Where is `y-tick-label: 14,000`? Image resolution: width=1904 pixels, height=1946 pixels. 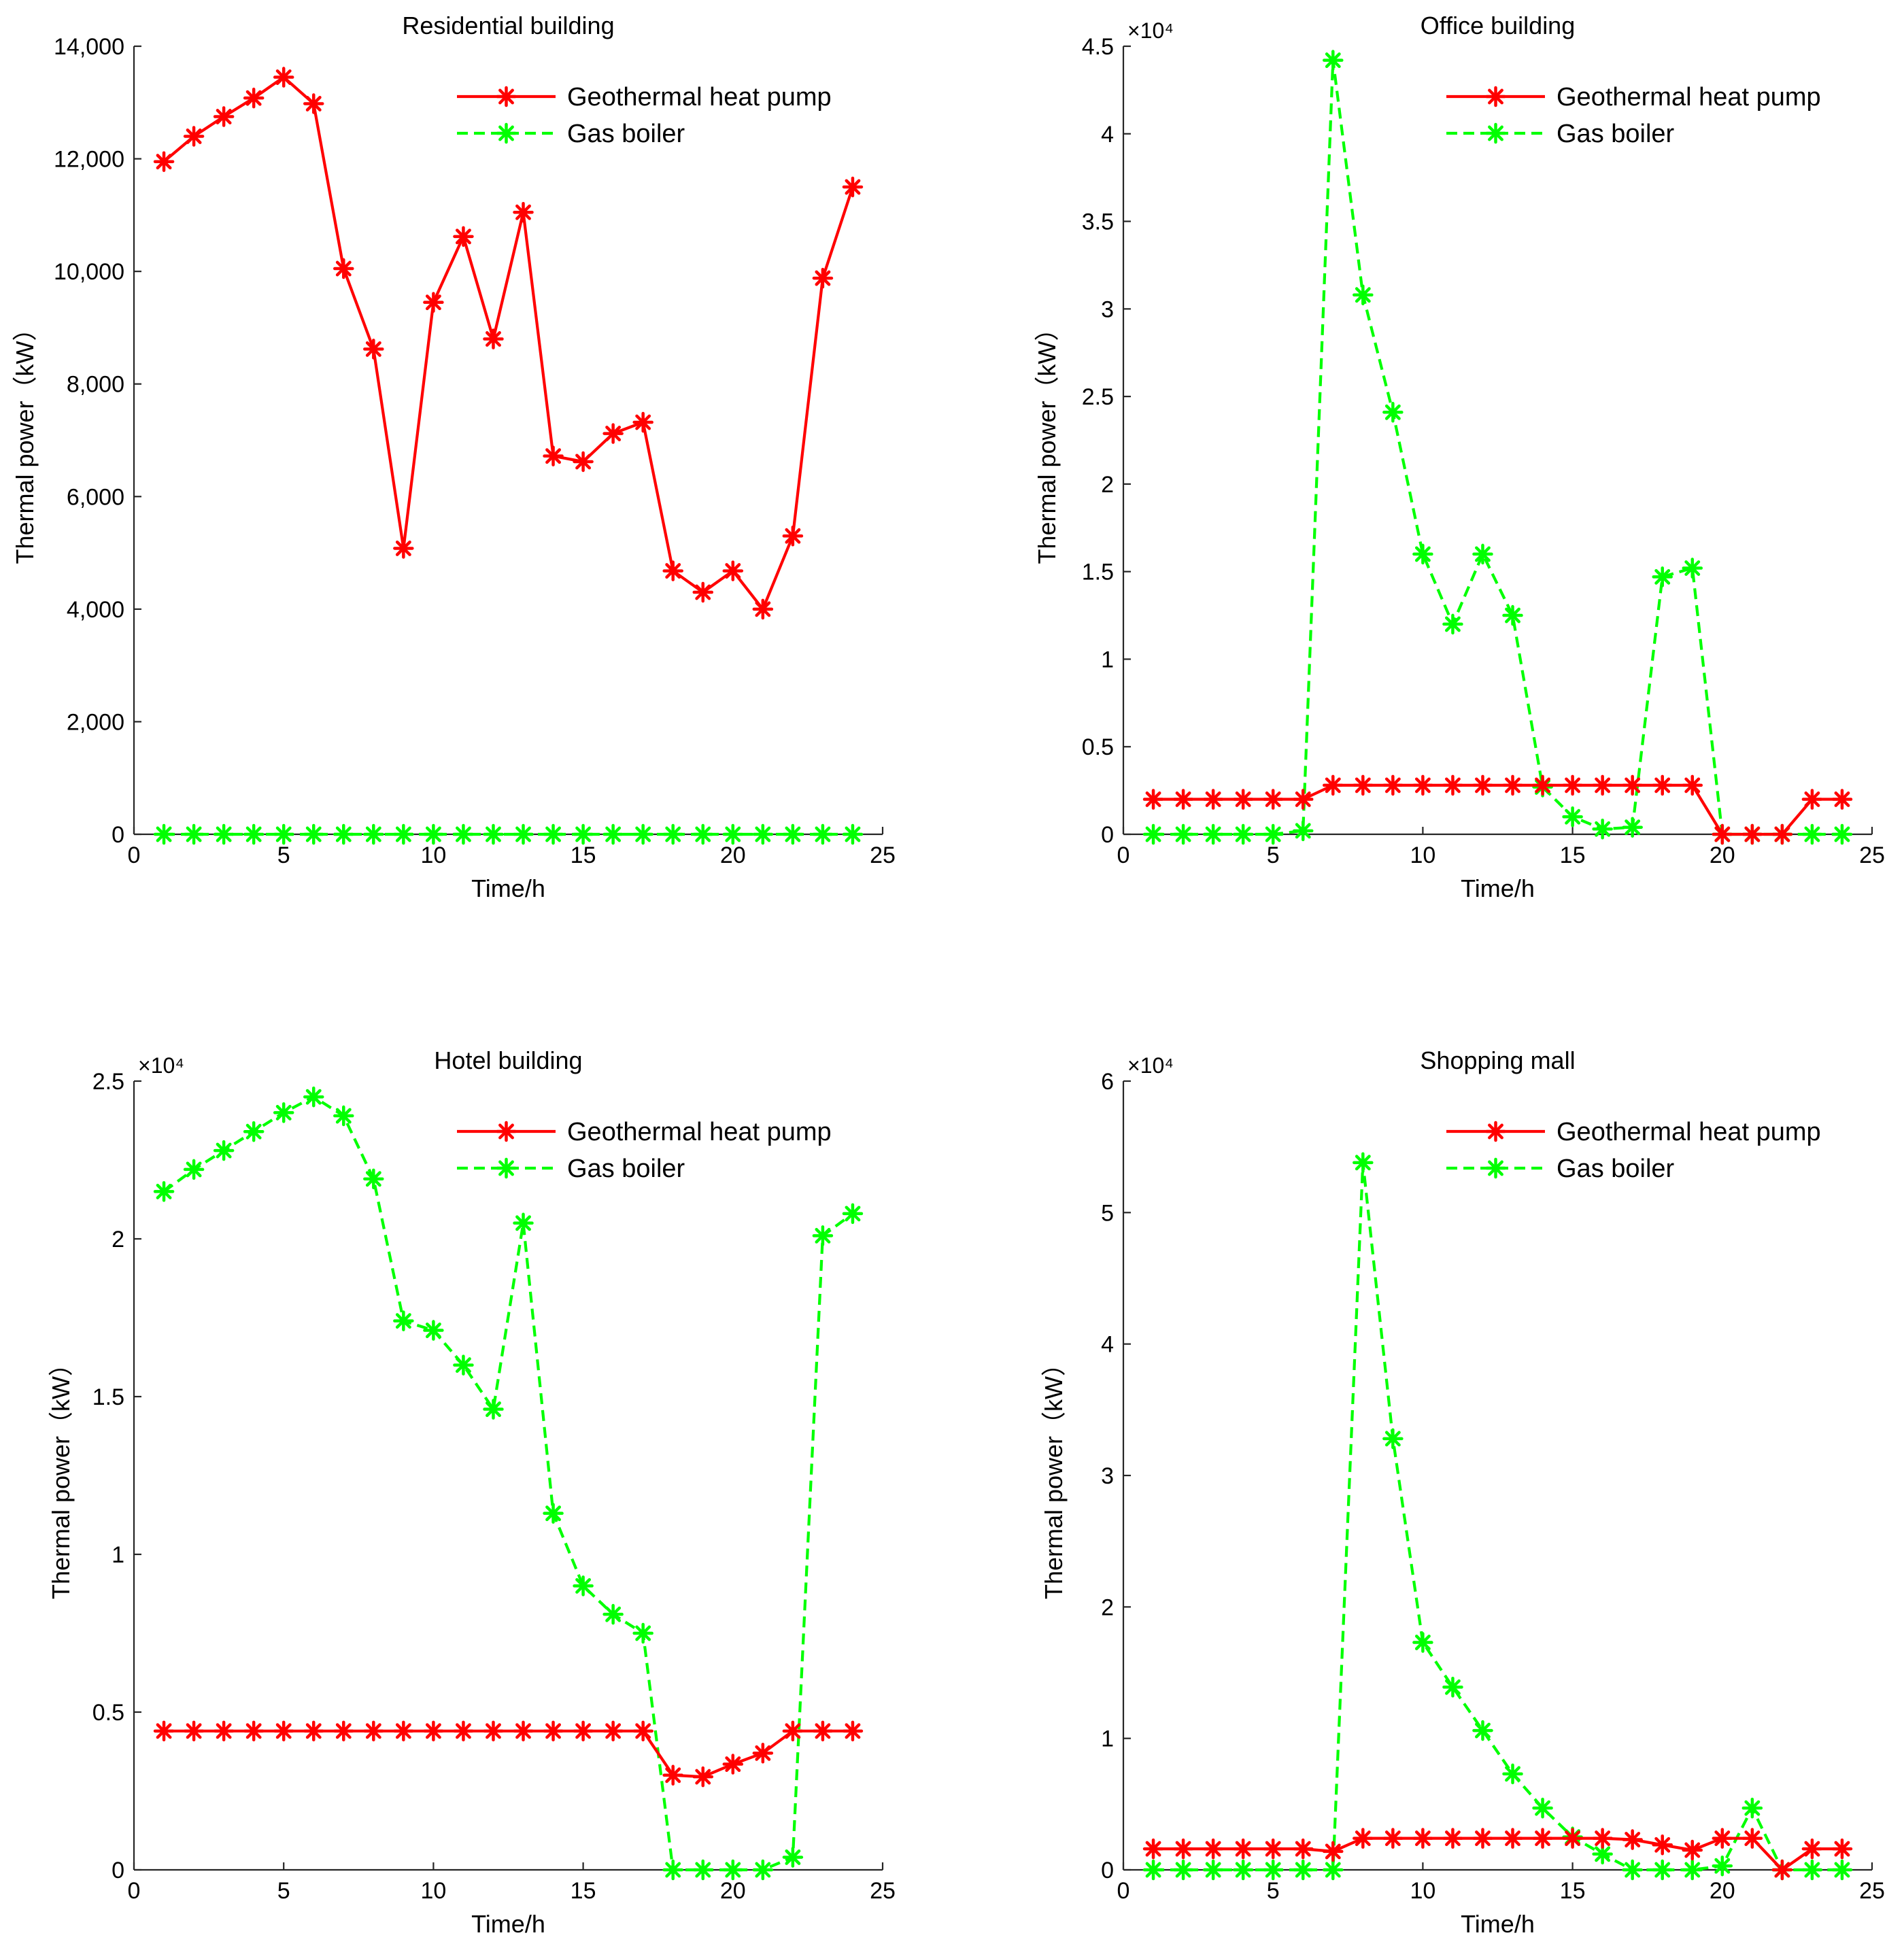 y-tick-label: 14,000 is located at coordinates (89, 47).